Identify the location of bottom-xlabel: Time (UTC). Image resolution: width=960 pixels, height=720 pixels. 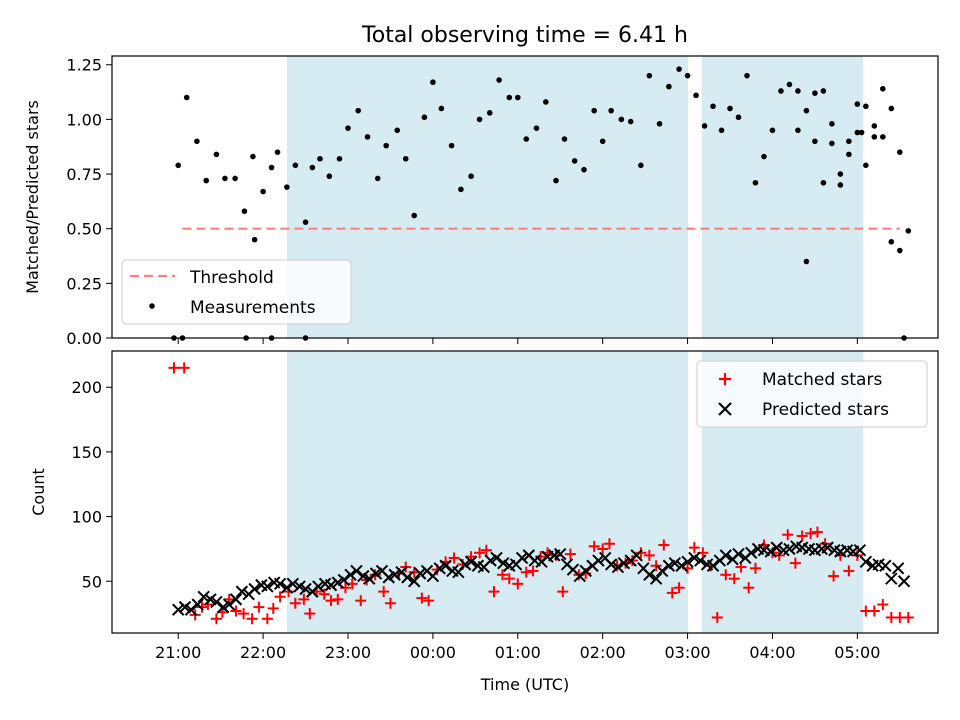
(524, 684).